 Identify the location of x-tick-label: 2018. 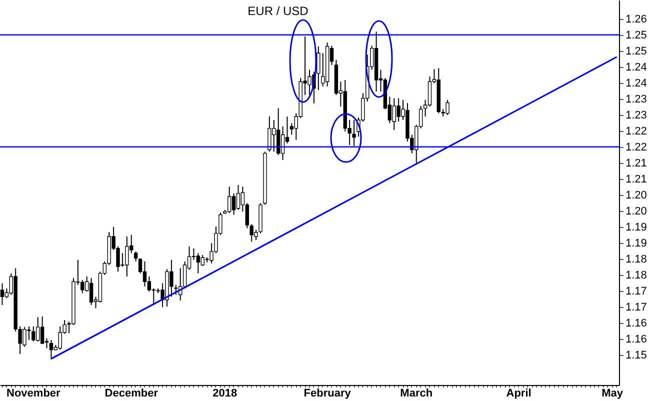
(225, 394).